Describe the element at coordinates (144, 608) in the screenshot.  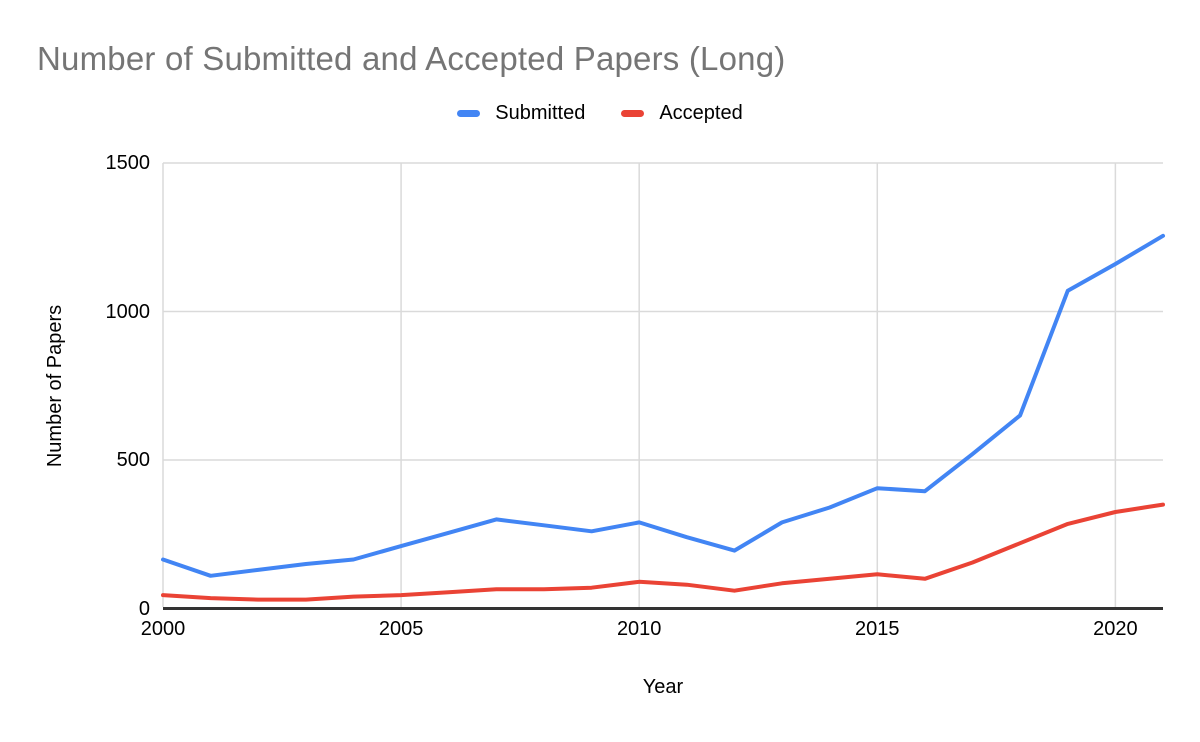
I see `y-tick-label: 0` at that location.